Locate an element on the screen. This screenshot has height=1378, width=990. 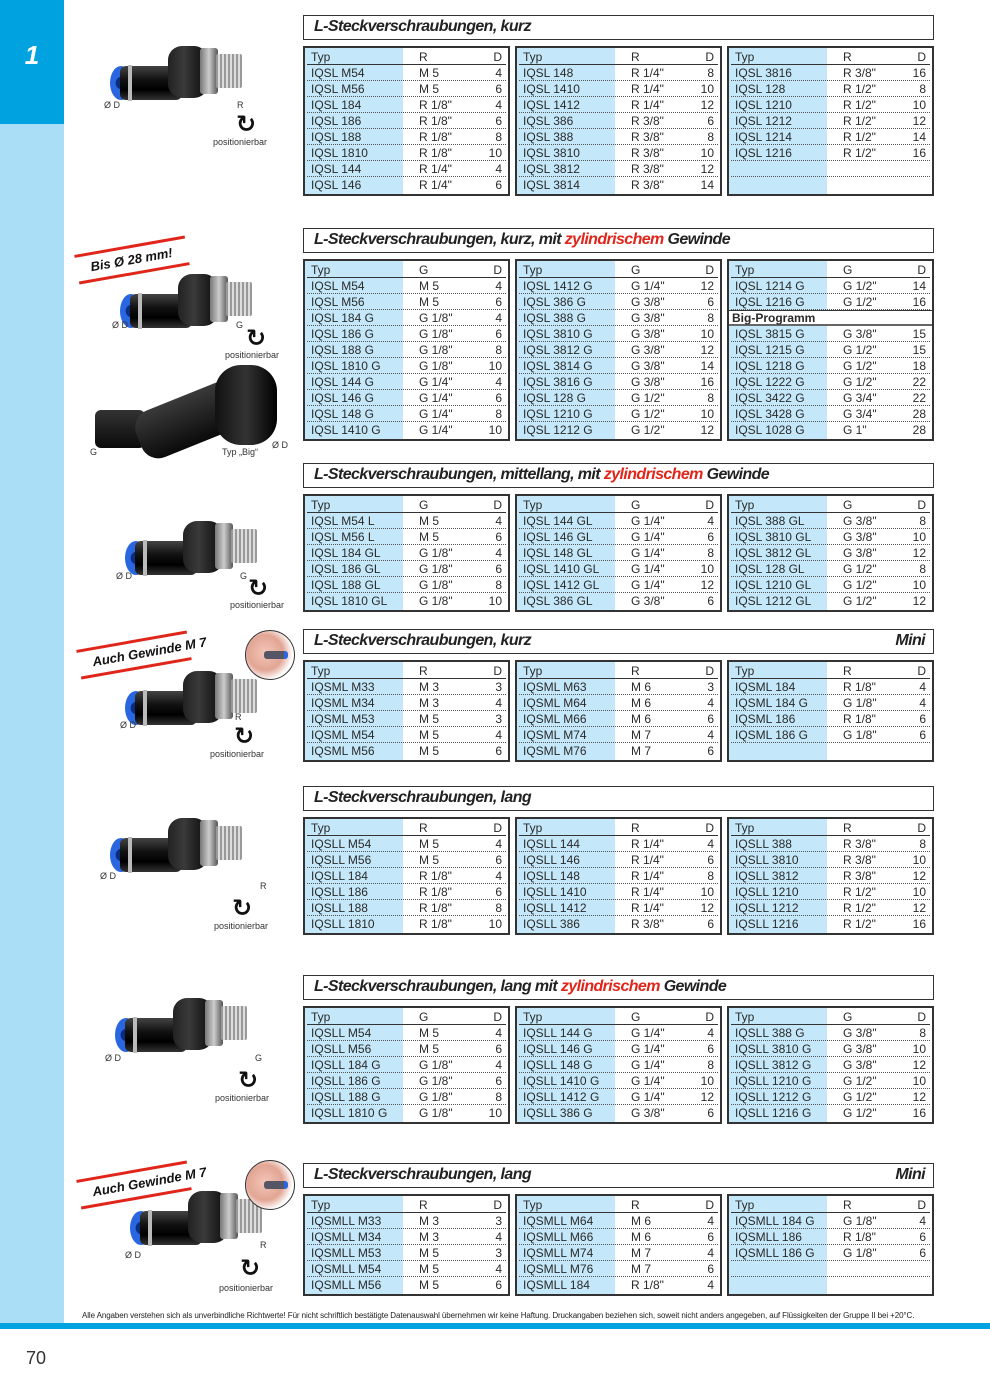
table-row: IQSLL 1216 G G 1/2" 16 is located at coordinates (830, 1113).